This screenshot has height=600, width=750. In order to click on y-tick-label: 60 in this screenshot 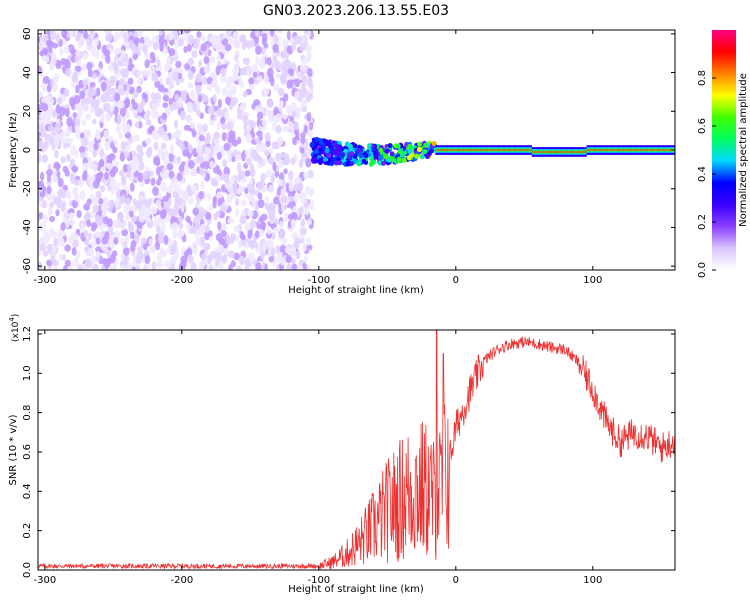, I will do `click(27, 34)`.